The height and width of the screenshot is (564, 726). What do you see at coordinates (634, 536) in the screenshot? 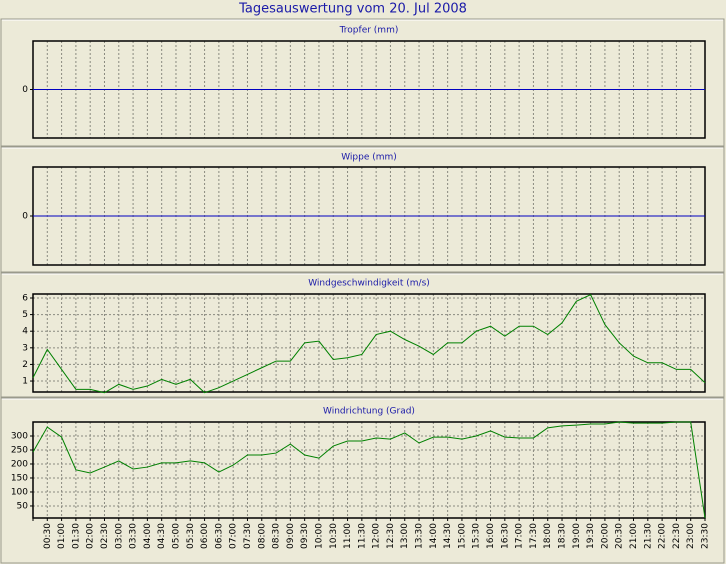
I see `x-tick-label: 21:00` at bounding box center [634, 536].